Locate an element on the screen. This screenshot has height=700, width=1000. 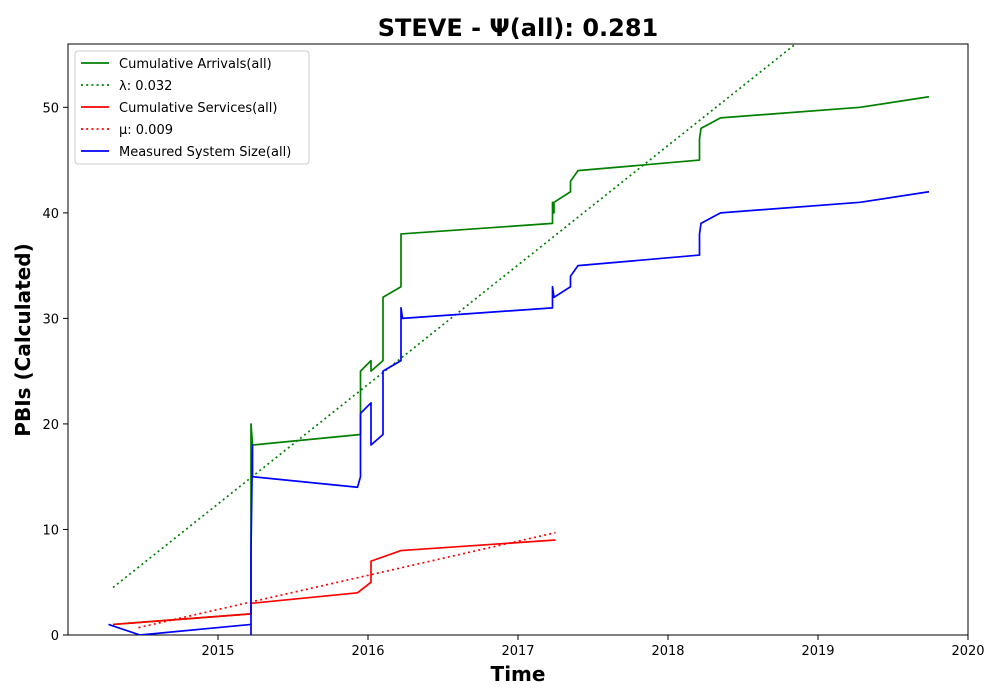
y-tick-label: 40 is located at coordinates (50, 214).